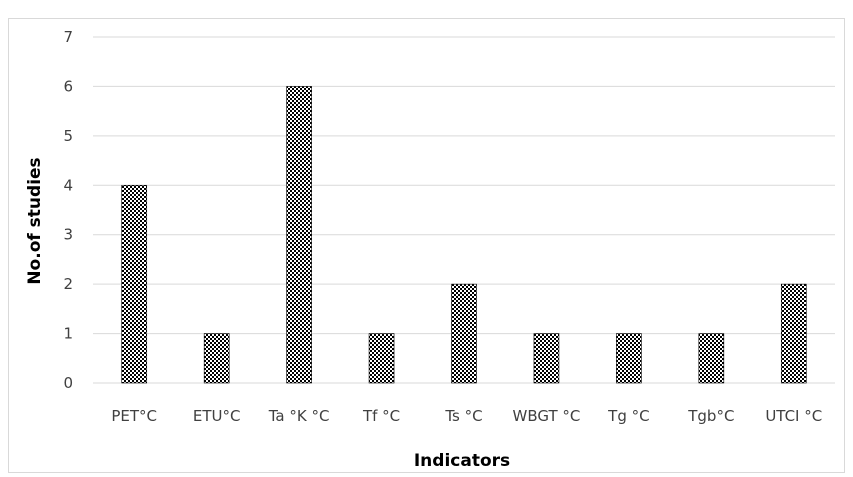 Image resolution: width=853 pixels, height=477 pixels. What do you see at coordinates (793, 416) in the screenshot?
I see `x-tick-label: UTCI °C` at bounding box center [793, 416].